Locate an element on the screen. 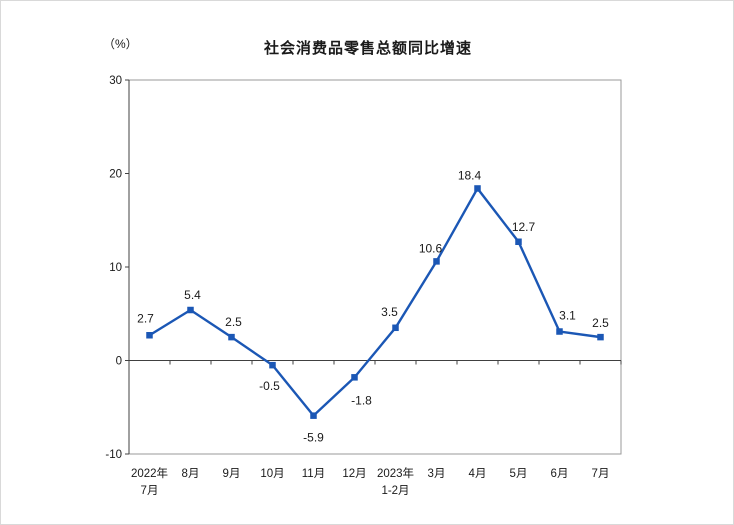 The image size is (734, 525). data-point-label: 12.7 is located at coordinates (524, 227).